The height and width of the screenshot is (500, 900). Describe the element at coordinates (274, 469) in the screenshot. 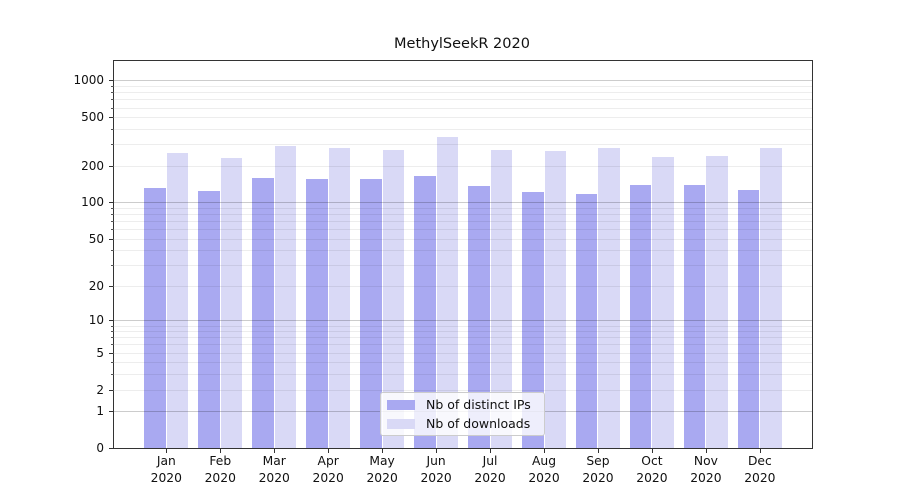

I see `x-tick-label: Mar 2020` at that location.